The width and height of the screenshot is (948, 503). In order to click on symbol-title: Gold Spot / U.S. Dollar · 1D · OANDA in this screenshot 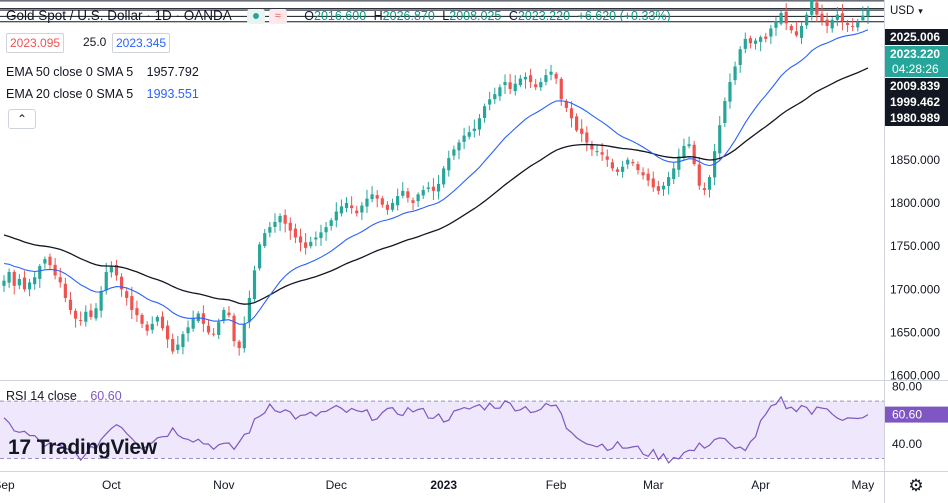, I will do `click(119, 15)`.